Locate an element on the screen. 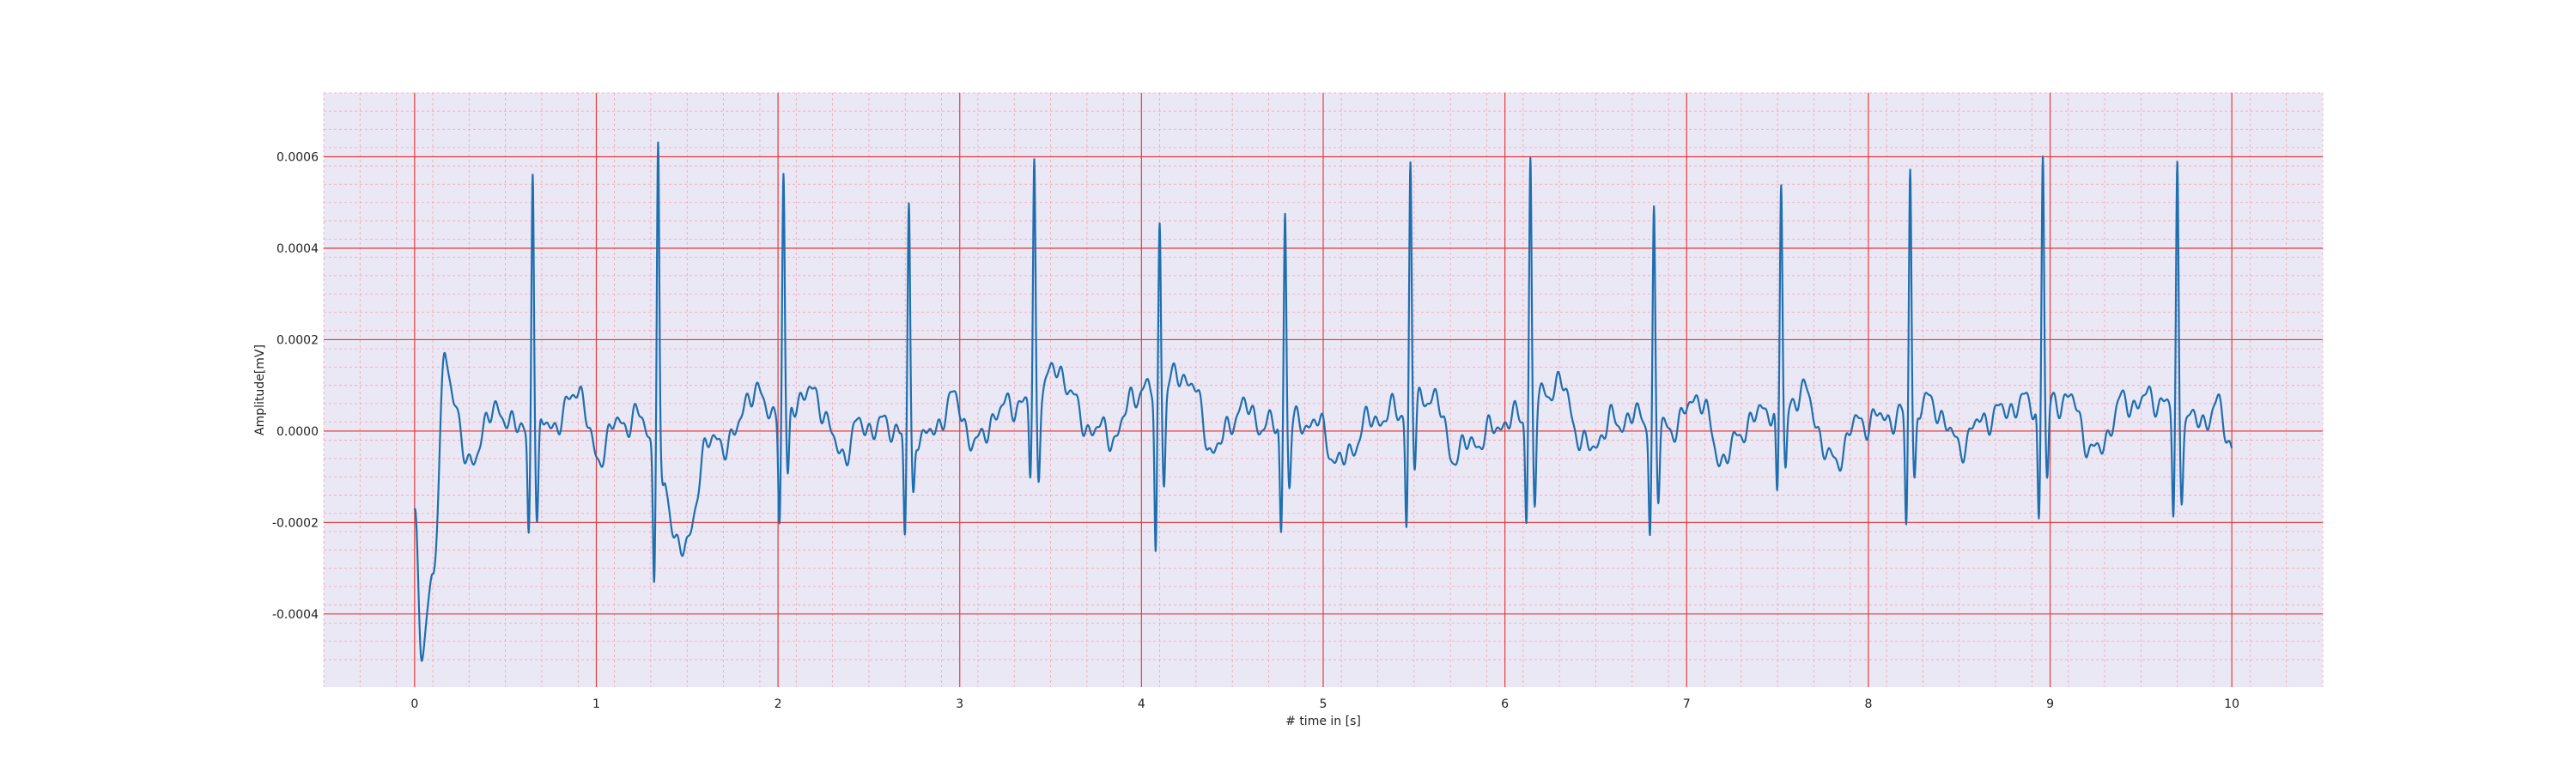 Image resolution: width=2576 pixels, height=773 pixels. y-axis-label: Amplitude[mV] is located at coordinates (260, 389).